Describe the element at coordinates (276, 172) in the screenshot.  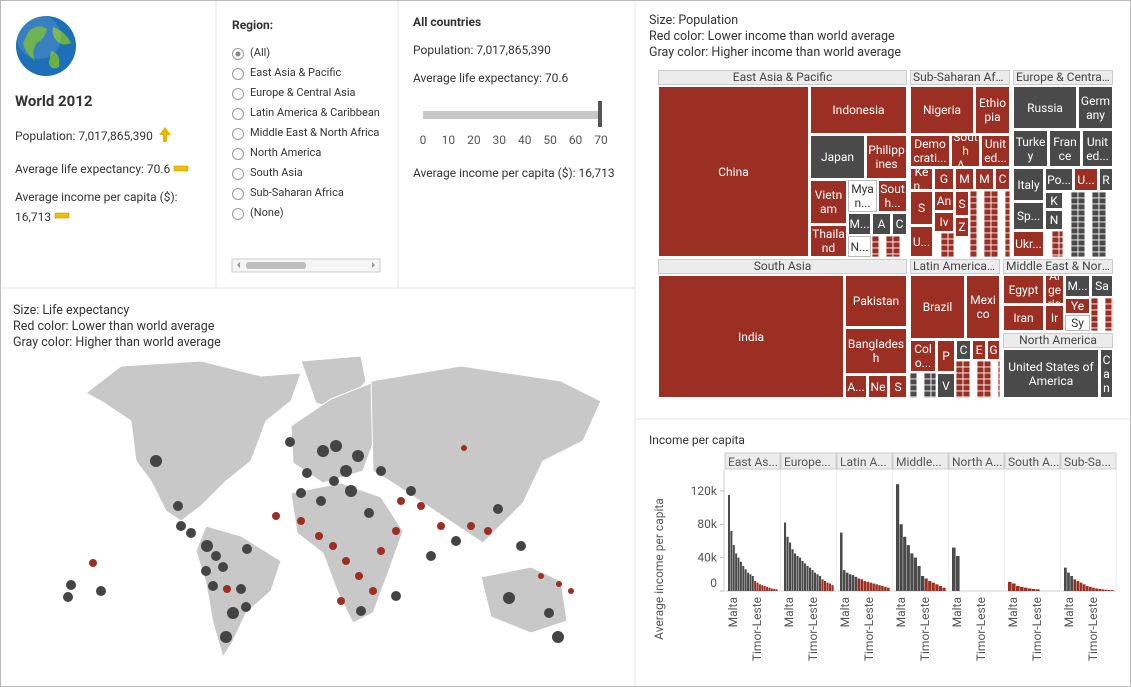
I see `radio-label: South Asia` at that location.